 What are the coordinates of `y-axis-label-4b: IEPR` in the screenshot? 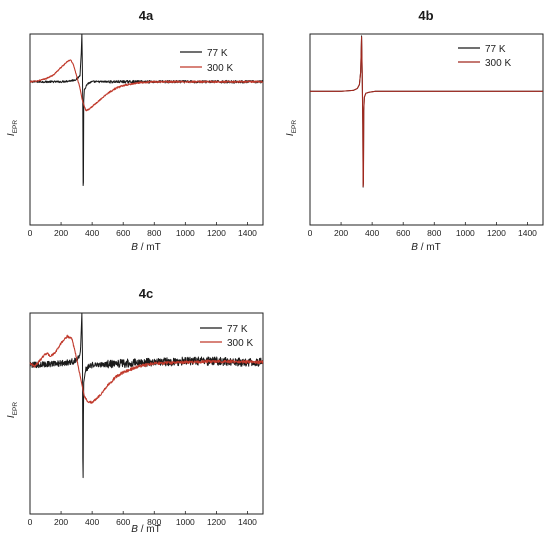 It's located at (291, 128).